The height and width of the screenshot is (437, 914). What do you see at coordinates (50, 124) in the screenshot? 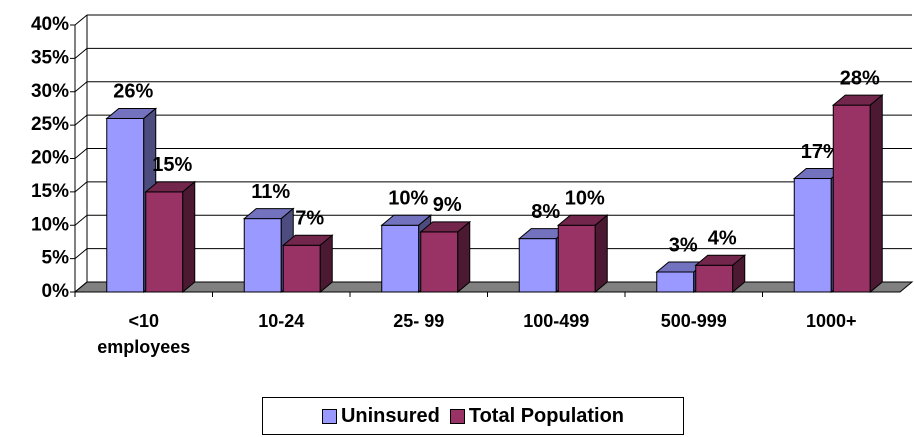
I see `y-tick-label: 25%` at bounding box center [50, 124].